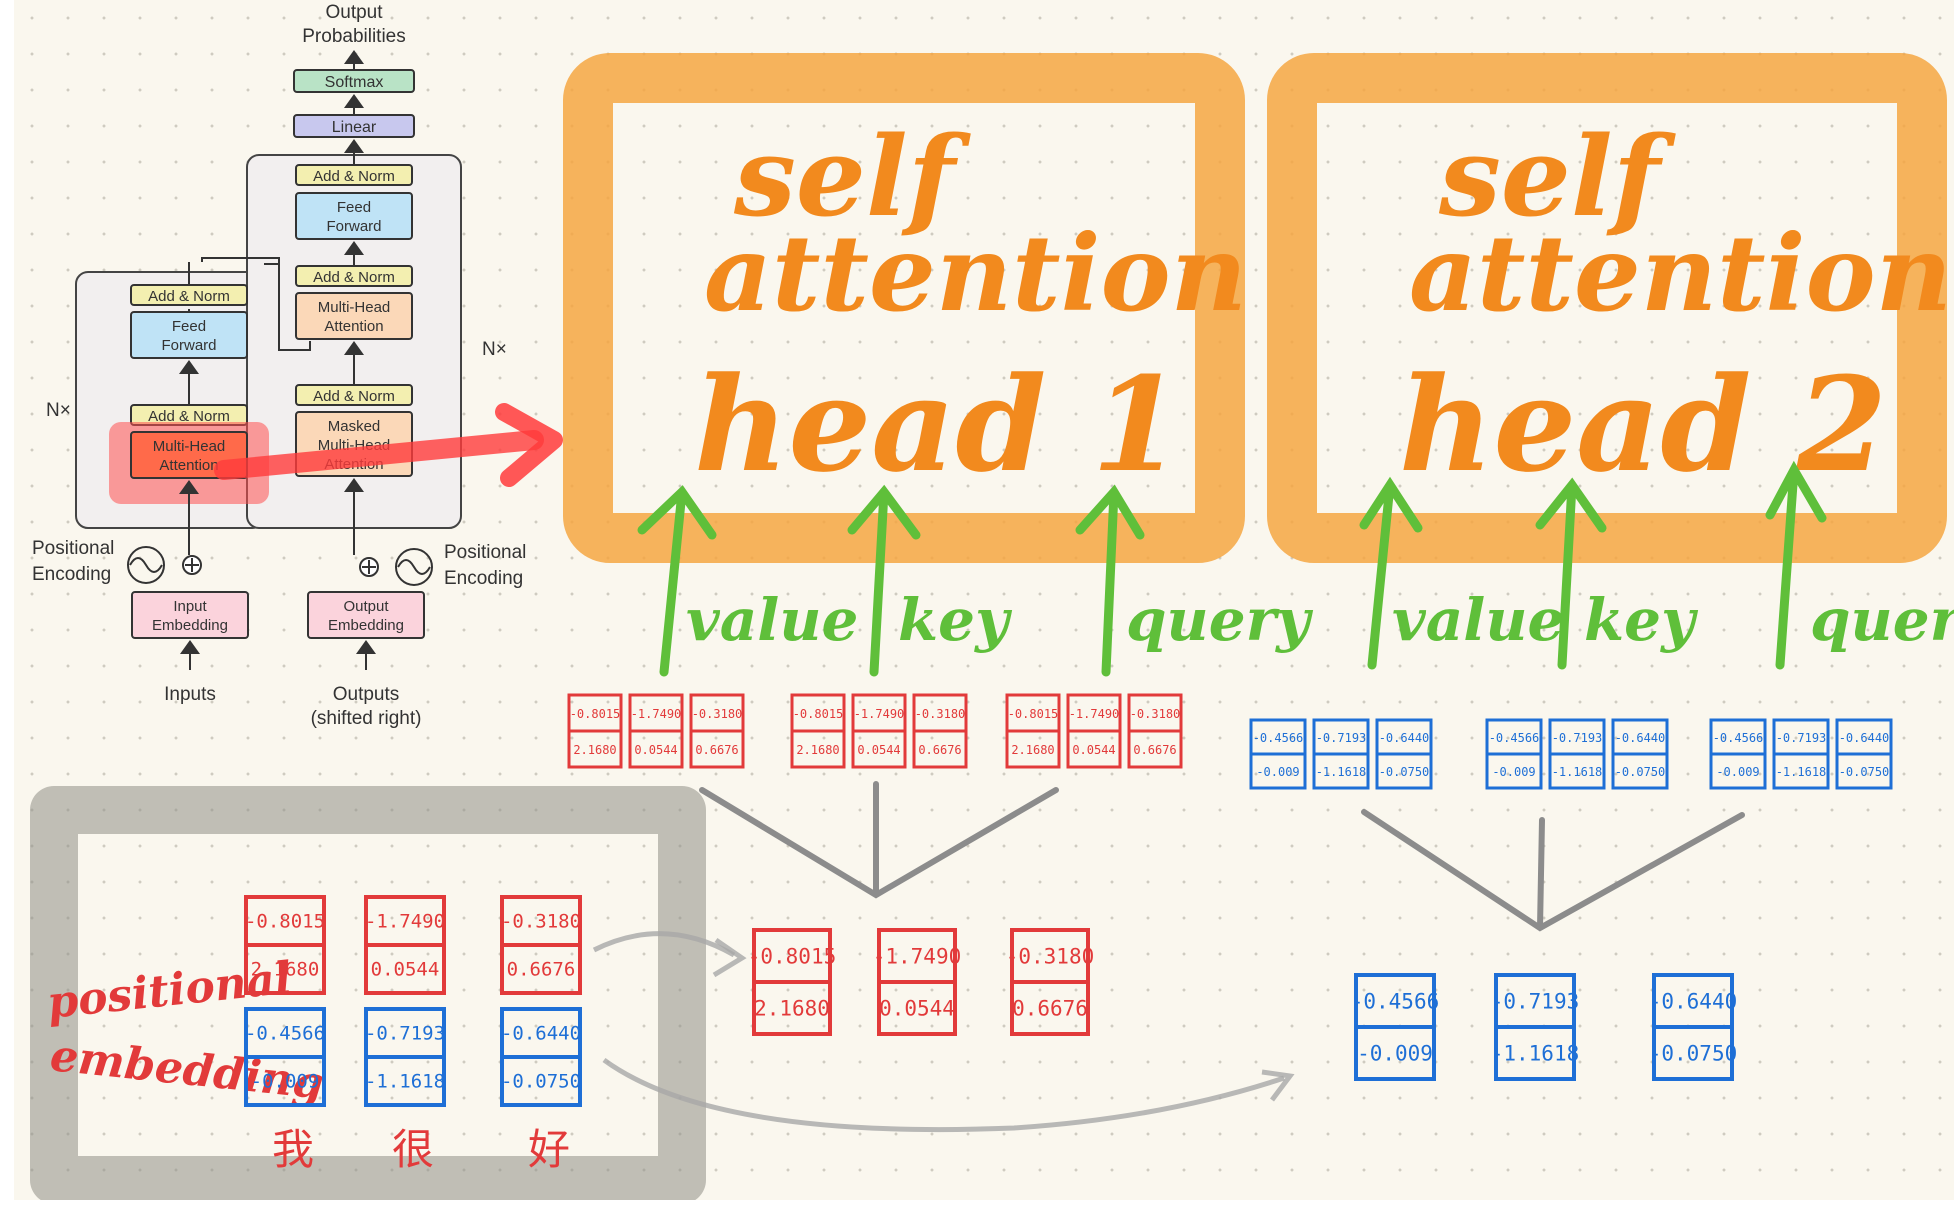 Image resolution: width=1957 pixels, height=1208 pixels. I want to click on encoder-nx: N×, so click(58, 410).